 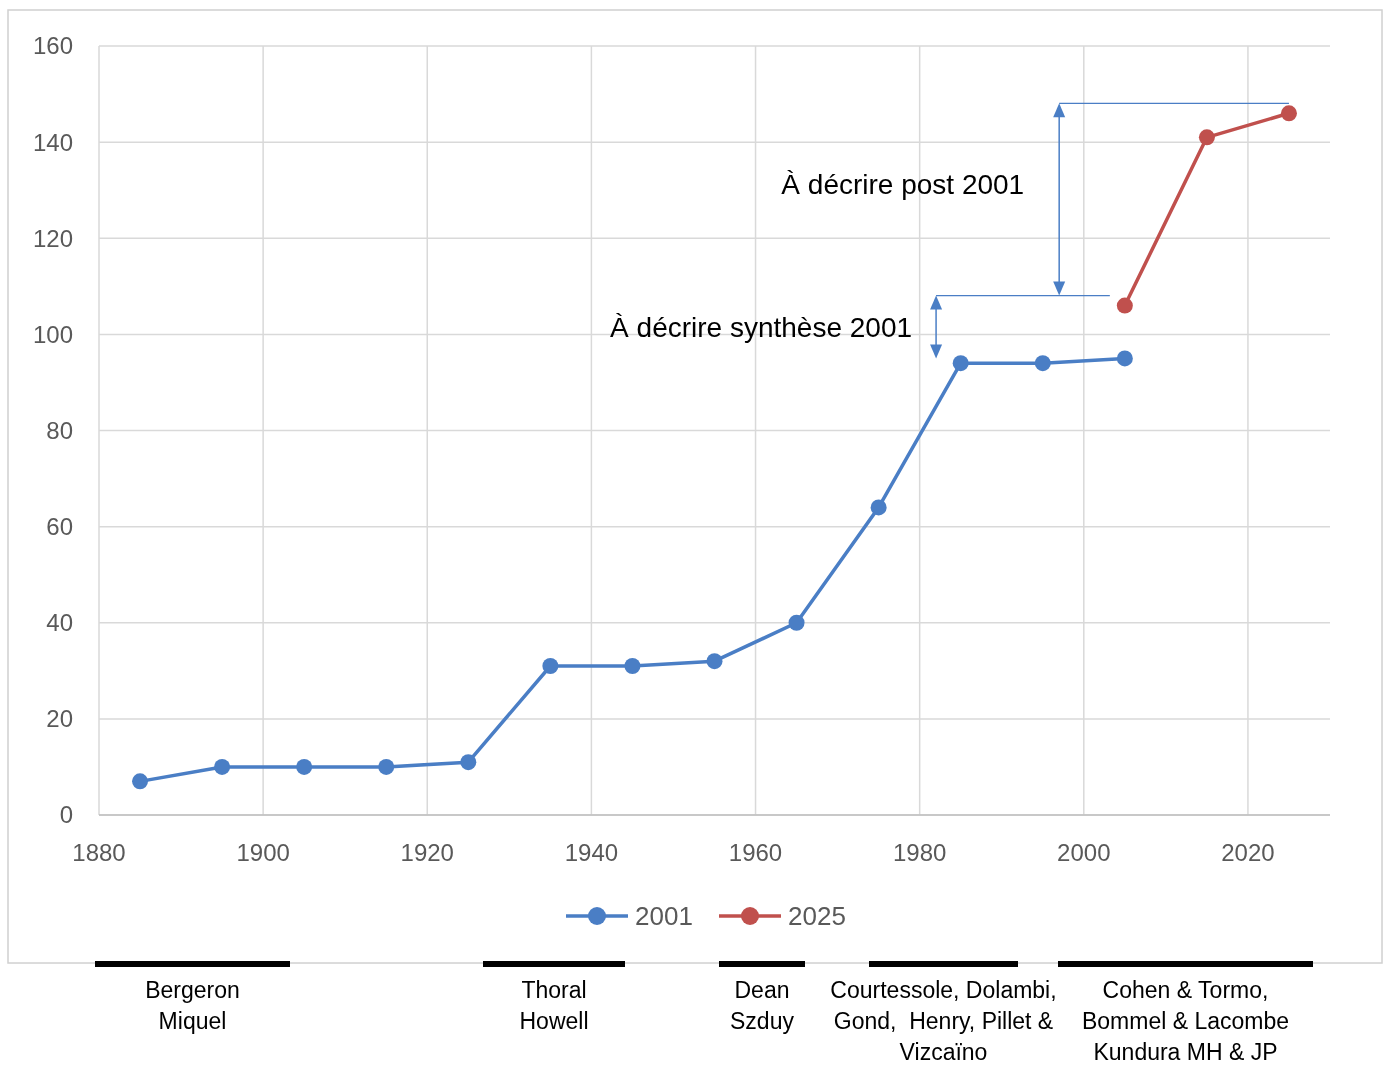 I want to click on y-tick-label: 20, so click(x=59, y=719).